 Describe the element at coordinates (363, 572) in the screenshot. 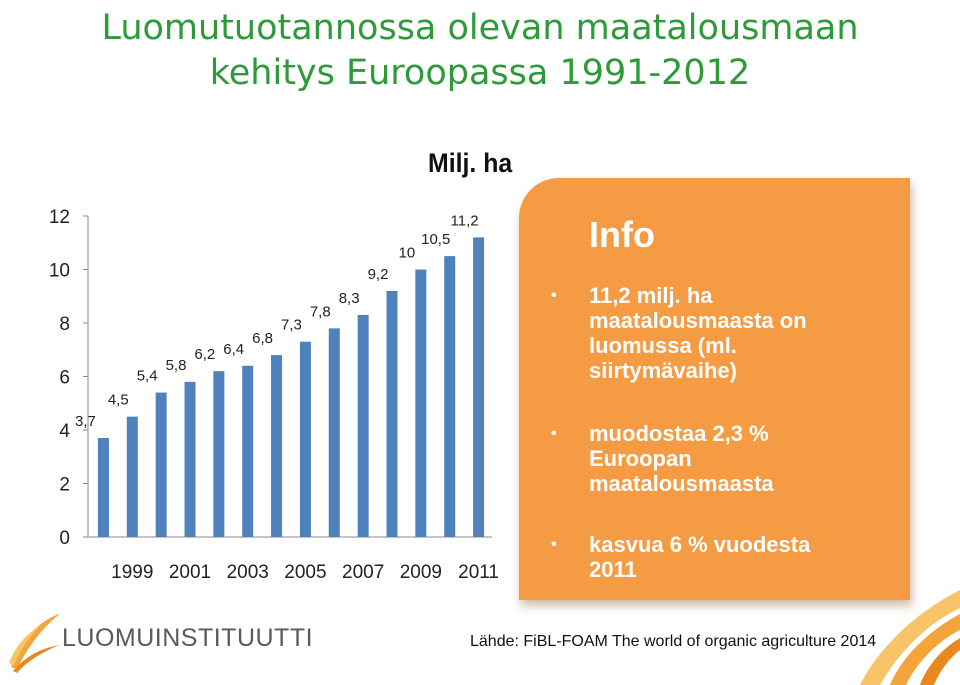

I see `x-tick-label: 2007` at that location.